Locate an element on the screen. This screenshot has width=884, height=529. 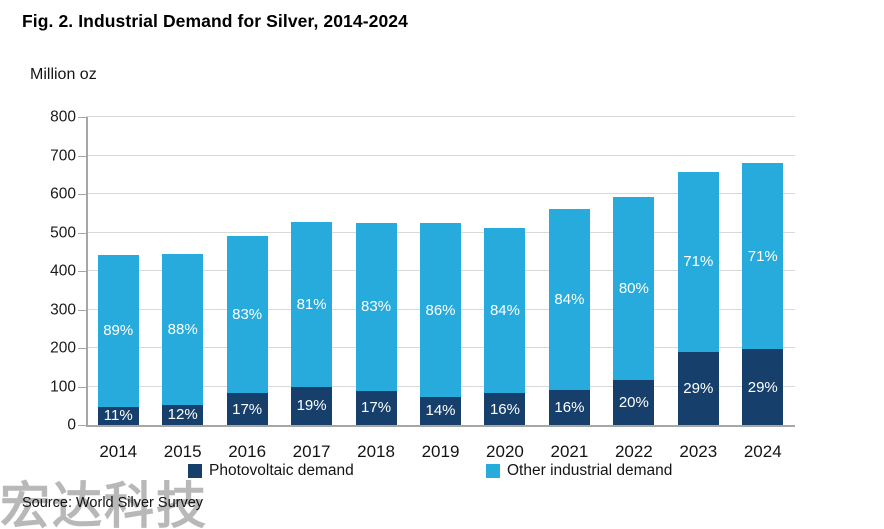
pct-label-photovoltaic-2021: 16% is located at coordinates (569, 408).